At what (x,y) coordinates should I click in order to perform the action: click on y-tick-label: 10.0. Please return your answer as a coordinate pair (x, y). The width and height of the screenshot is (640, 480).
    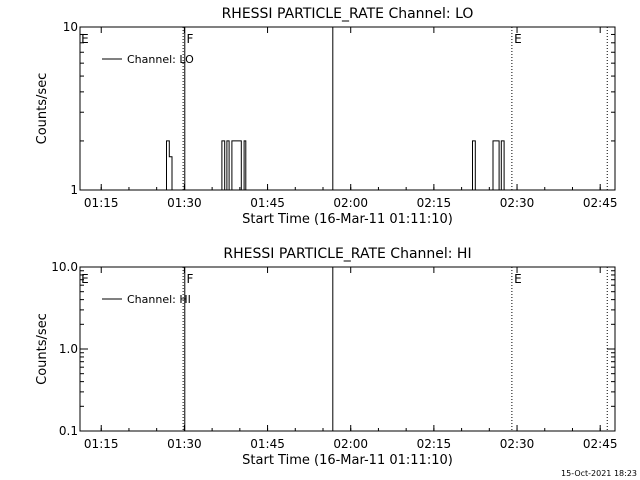
    Looking at the image, I should click on (64, 267).